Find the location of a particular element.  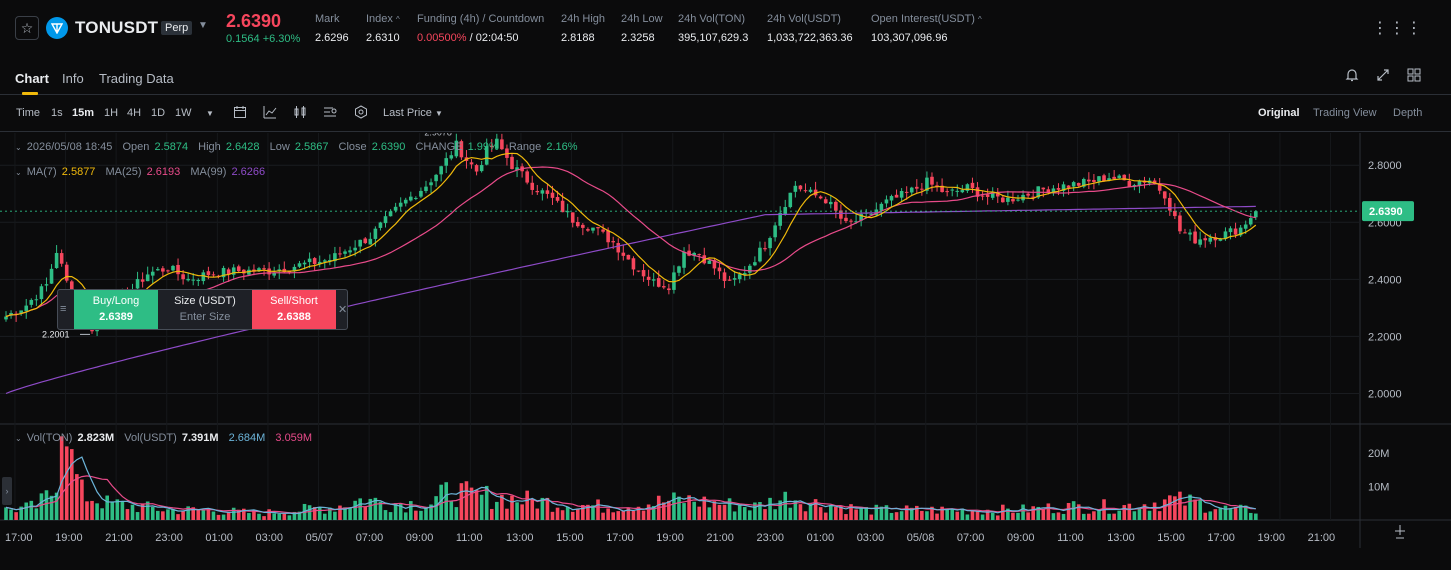

tab-chart: Chart is located at coordinates (32, 78).